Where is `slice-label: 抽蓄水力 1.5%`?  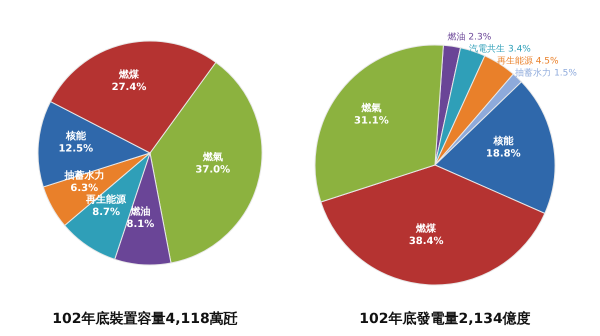 slice-label: 抽蓄水力 1.5% is located at coordinates (546, 73).